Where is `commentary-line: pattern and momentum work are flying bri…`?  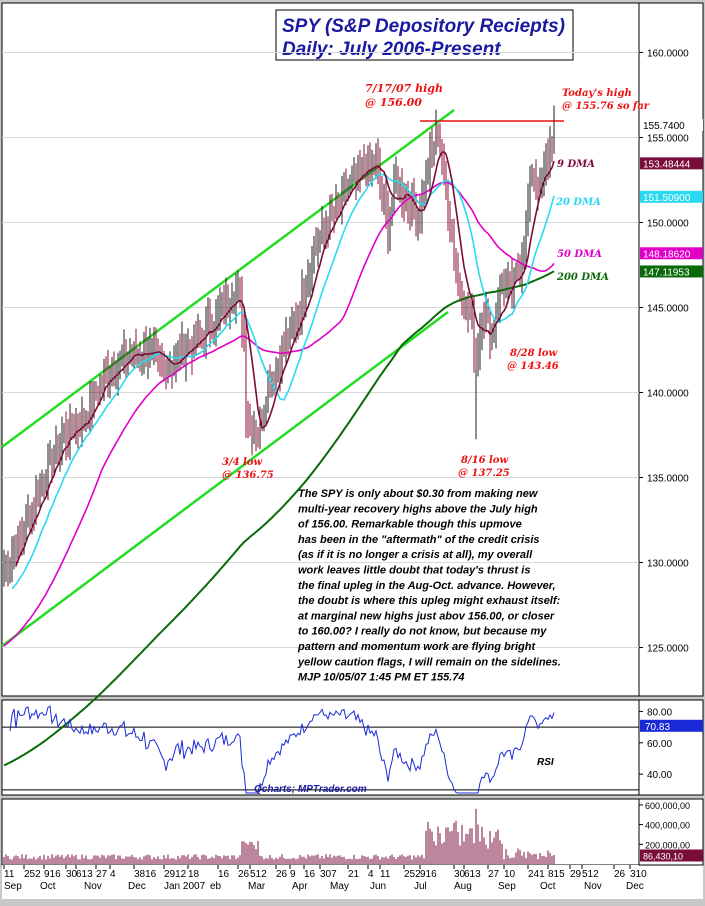
commentary-line: pattern and momentum work are flying bri… is located at coordinates (416, 647).